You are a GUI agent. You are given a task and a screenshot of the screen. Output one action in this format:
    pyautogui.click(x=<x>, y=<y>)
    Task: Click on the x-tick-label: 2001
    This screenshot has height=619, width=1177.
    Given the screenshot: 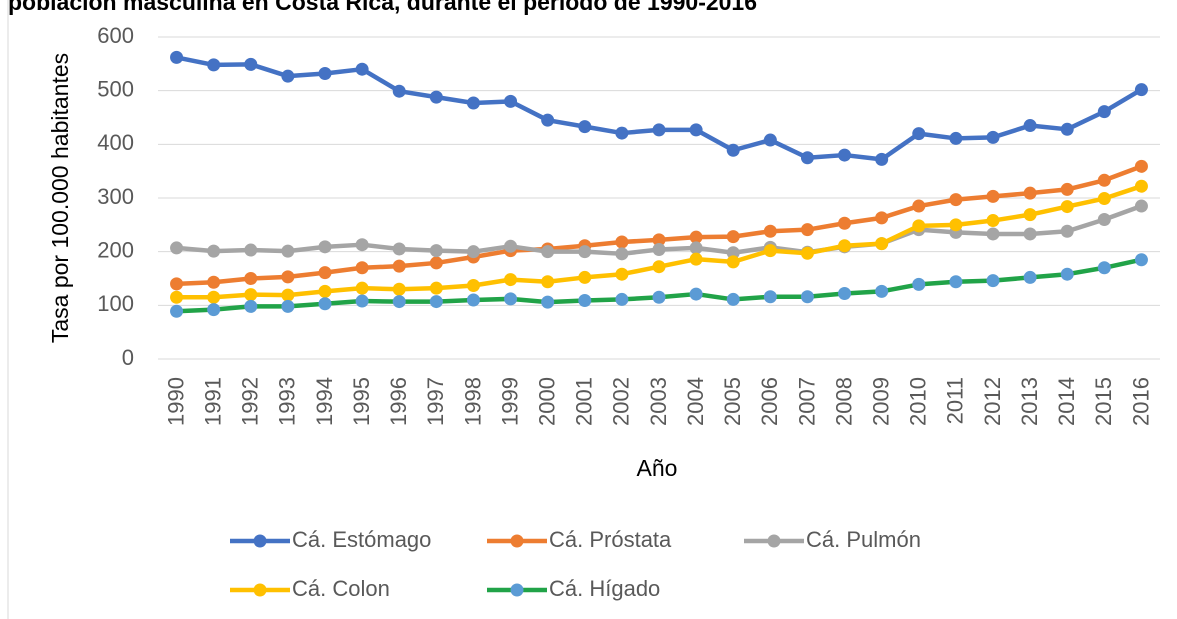 What is the action you would take?
    pyautogui.click(x=584, y=401)
    